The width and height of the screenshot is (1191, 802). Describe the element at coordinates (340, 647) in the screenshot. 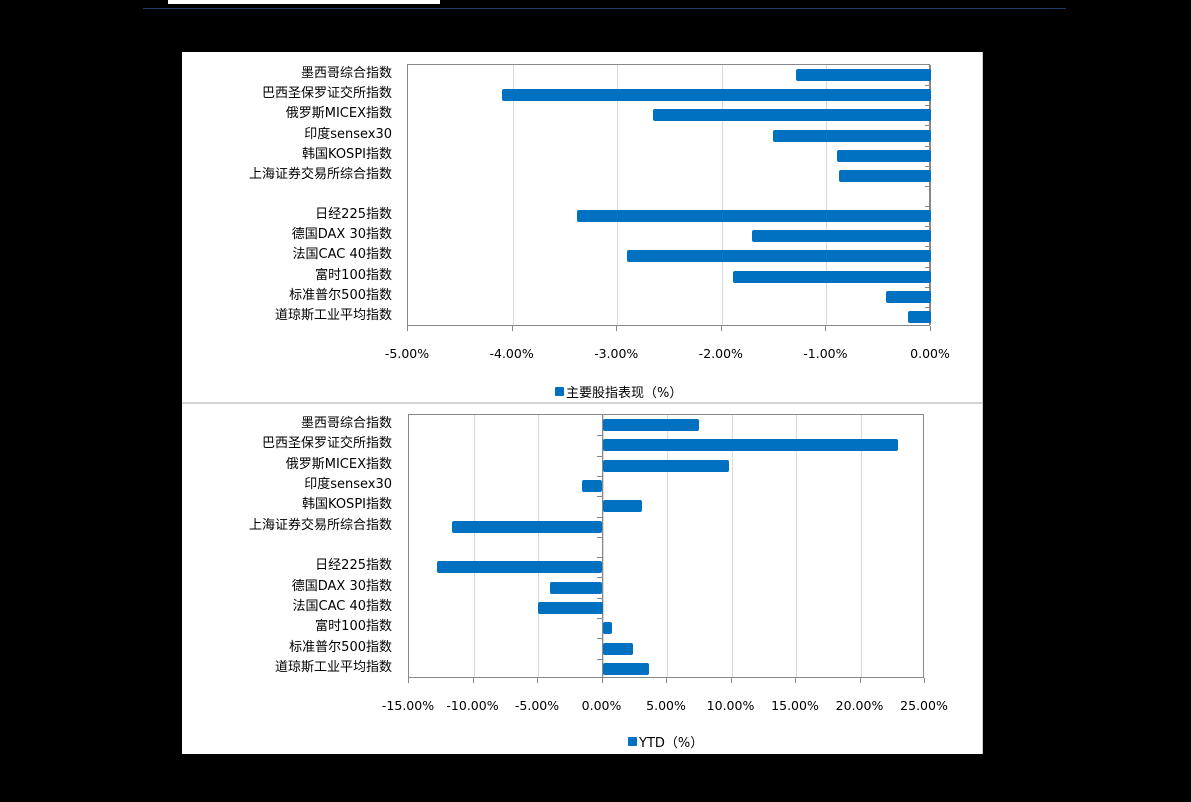

I see `category-label: 标准普尔500指数` at that location.